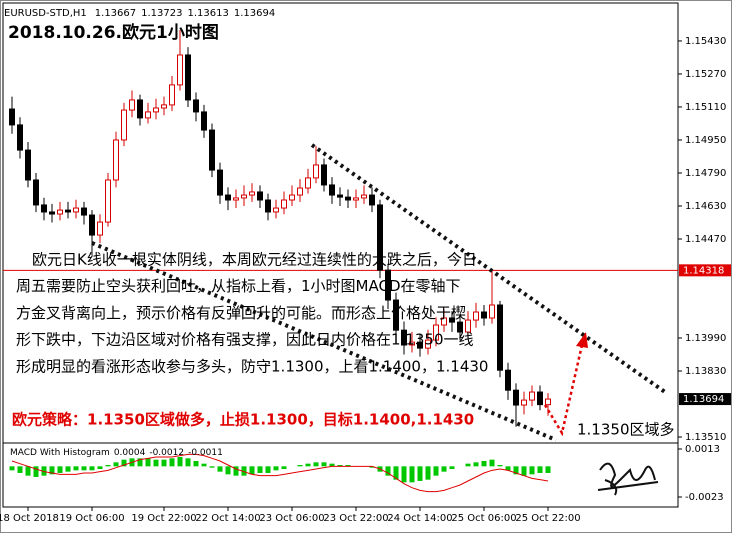  Describe the element at coordinates (91, 518) in the screenshot. I see `x-tick-label: 19 Oct 06:00` at that location.